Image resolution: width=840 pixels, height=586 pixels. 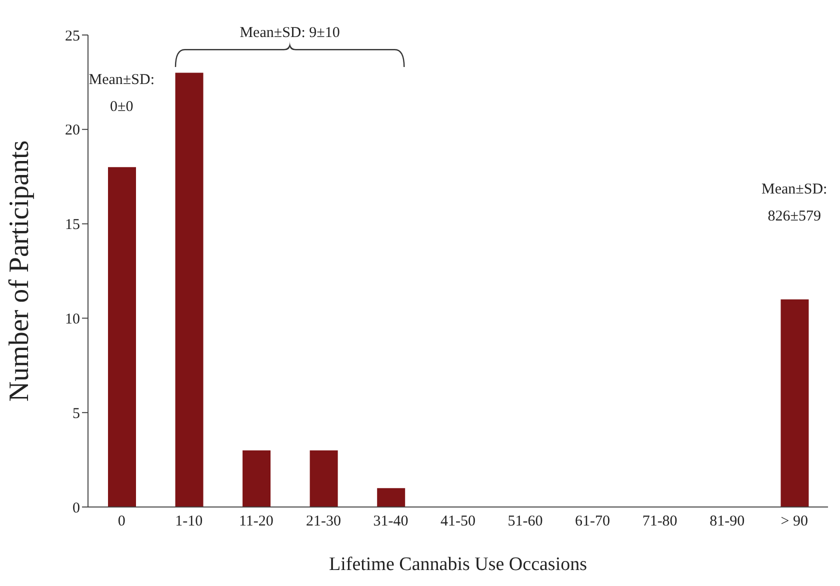 I want to click on x-tick-label: 1-10, so click(x=189, y=522).